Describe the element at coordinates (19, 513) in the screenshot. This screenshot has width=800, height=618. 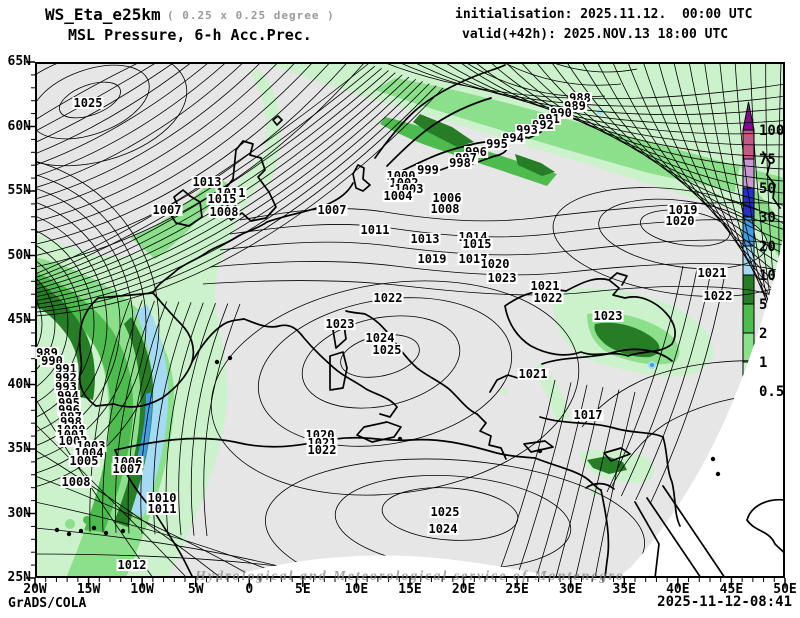
I see `lat-tick-label: 30N` at that location.